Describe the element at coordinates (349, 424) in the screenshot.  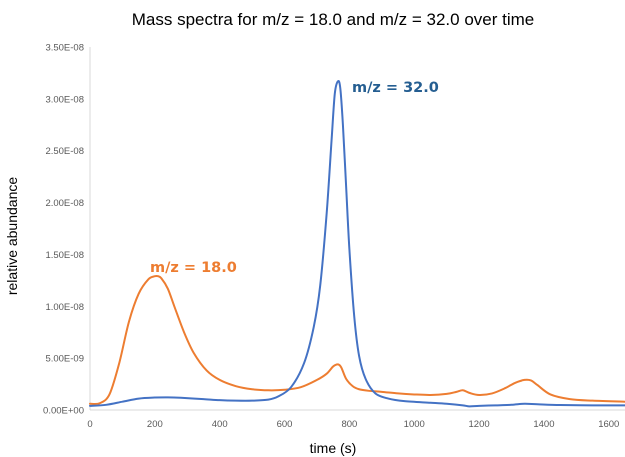
I see `x-tick-label: 800` at that location.